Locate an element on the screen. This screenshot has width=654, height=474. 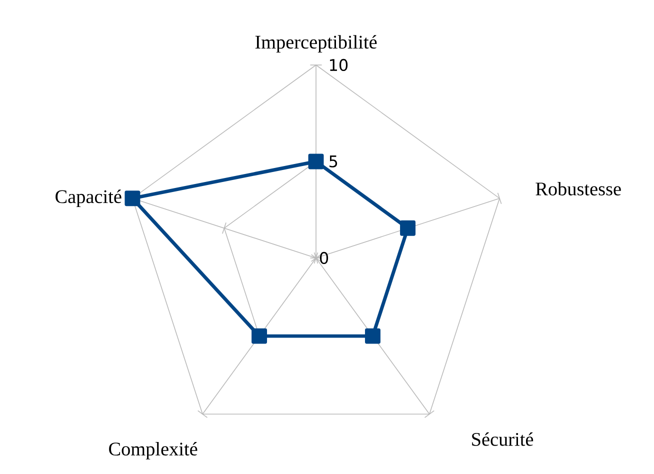
spoke-label: Complexité is located at coordinates (153, 451).